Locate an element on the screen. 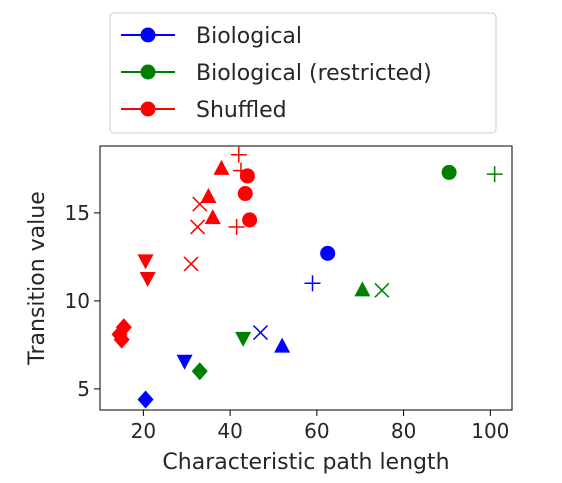  x-tick-label: 60 is located at coordinates (316, 431).